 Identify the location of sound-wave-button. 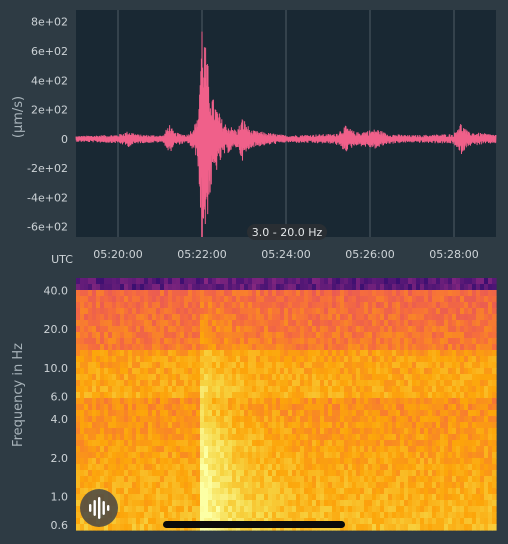
(99, 508).